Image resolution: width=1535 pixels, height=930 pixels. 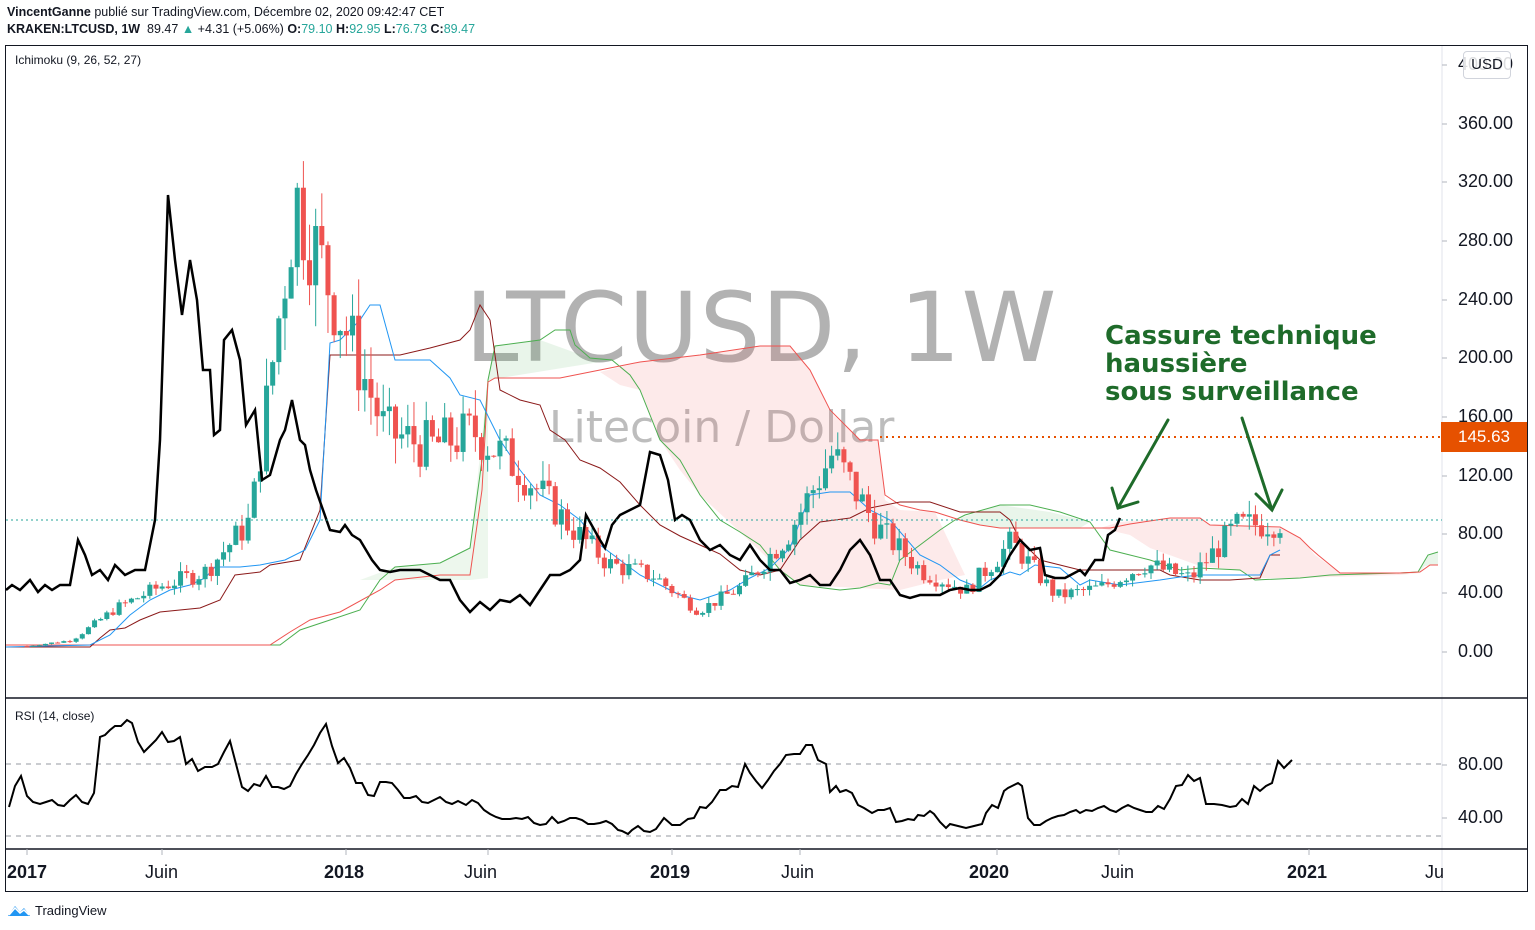 What do you see at coordinates (1486, 357) in the screenshot?
I see `y-tick: 200.00` at bounding box center [1486, 357].